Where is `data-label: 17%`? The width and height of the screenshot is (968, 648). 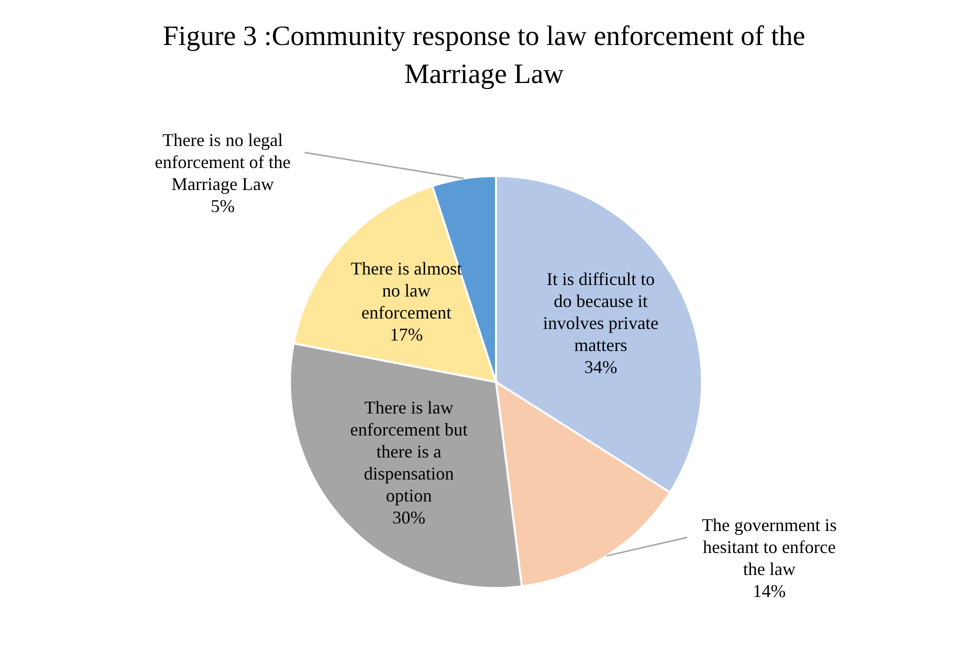
data-label: 17% is located at coordinates (406, 334).